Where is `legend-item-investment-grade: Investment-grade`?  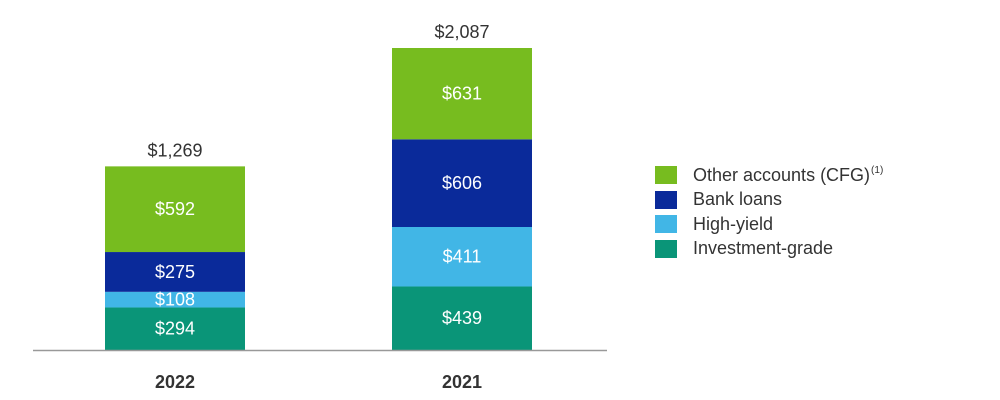 legend-item-investment-grade: Investment-grade is located at coordinates (769, 249).